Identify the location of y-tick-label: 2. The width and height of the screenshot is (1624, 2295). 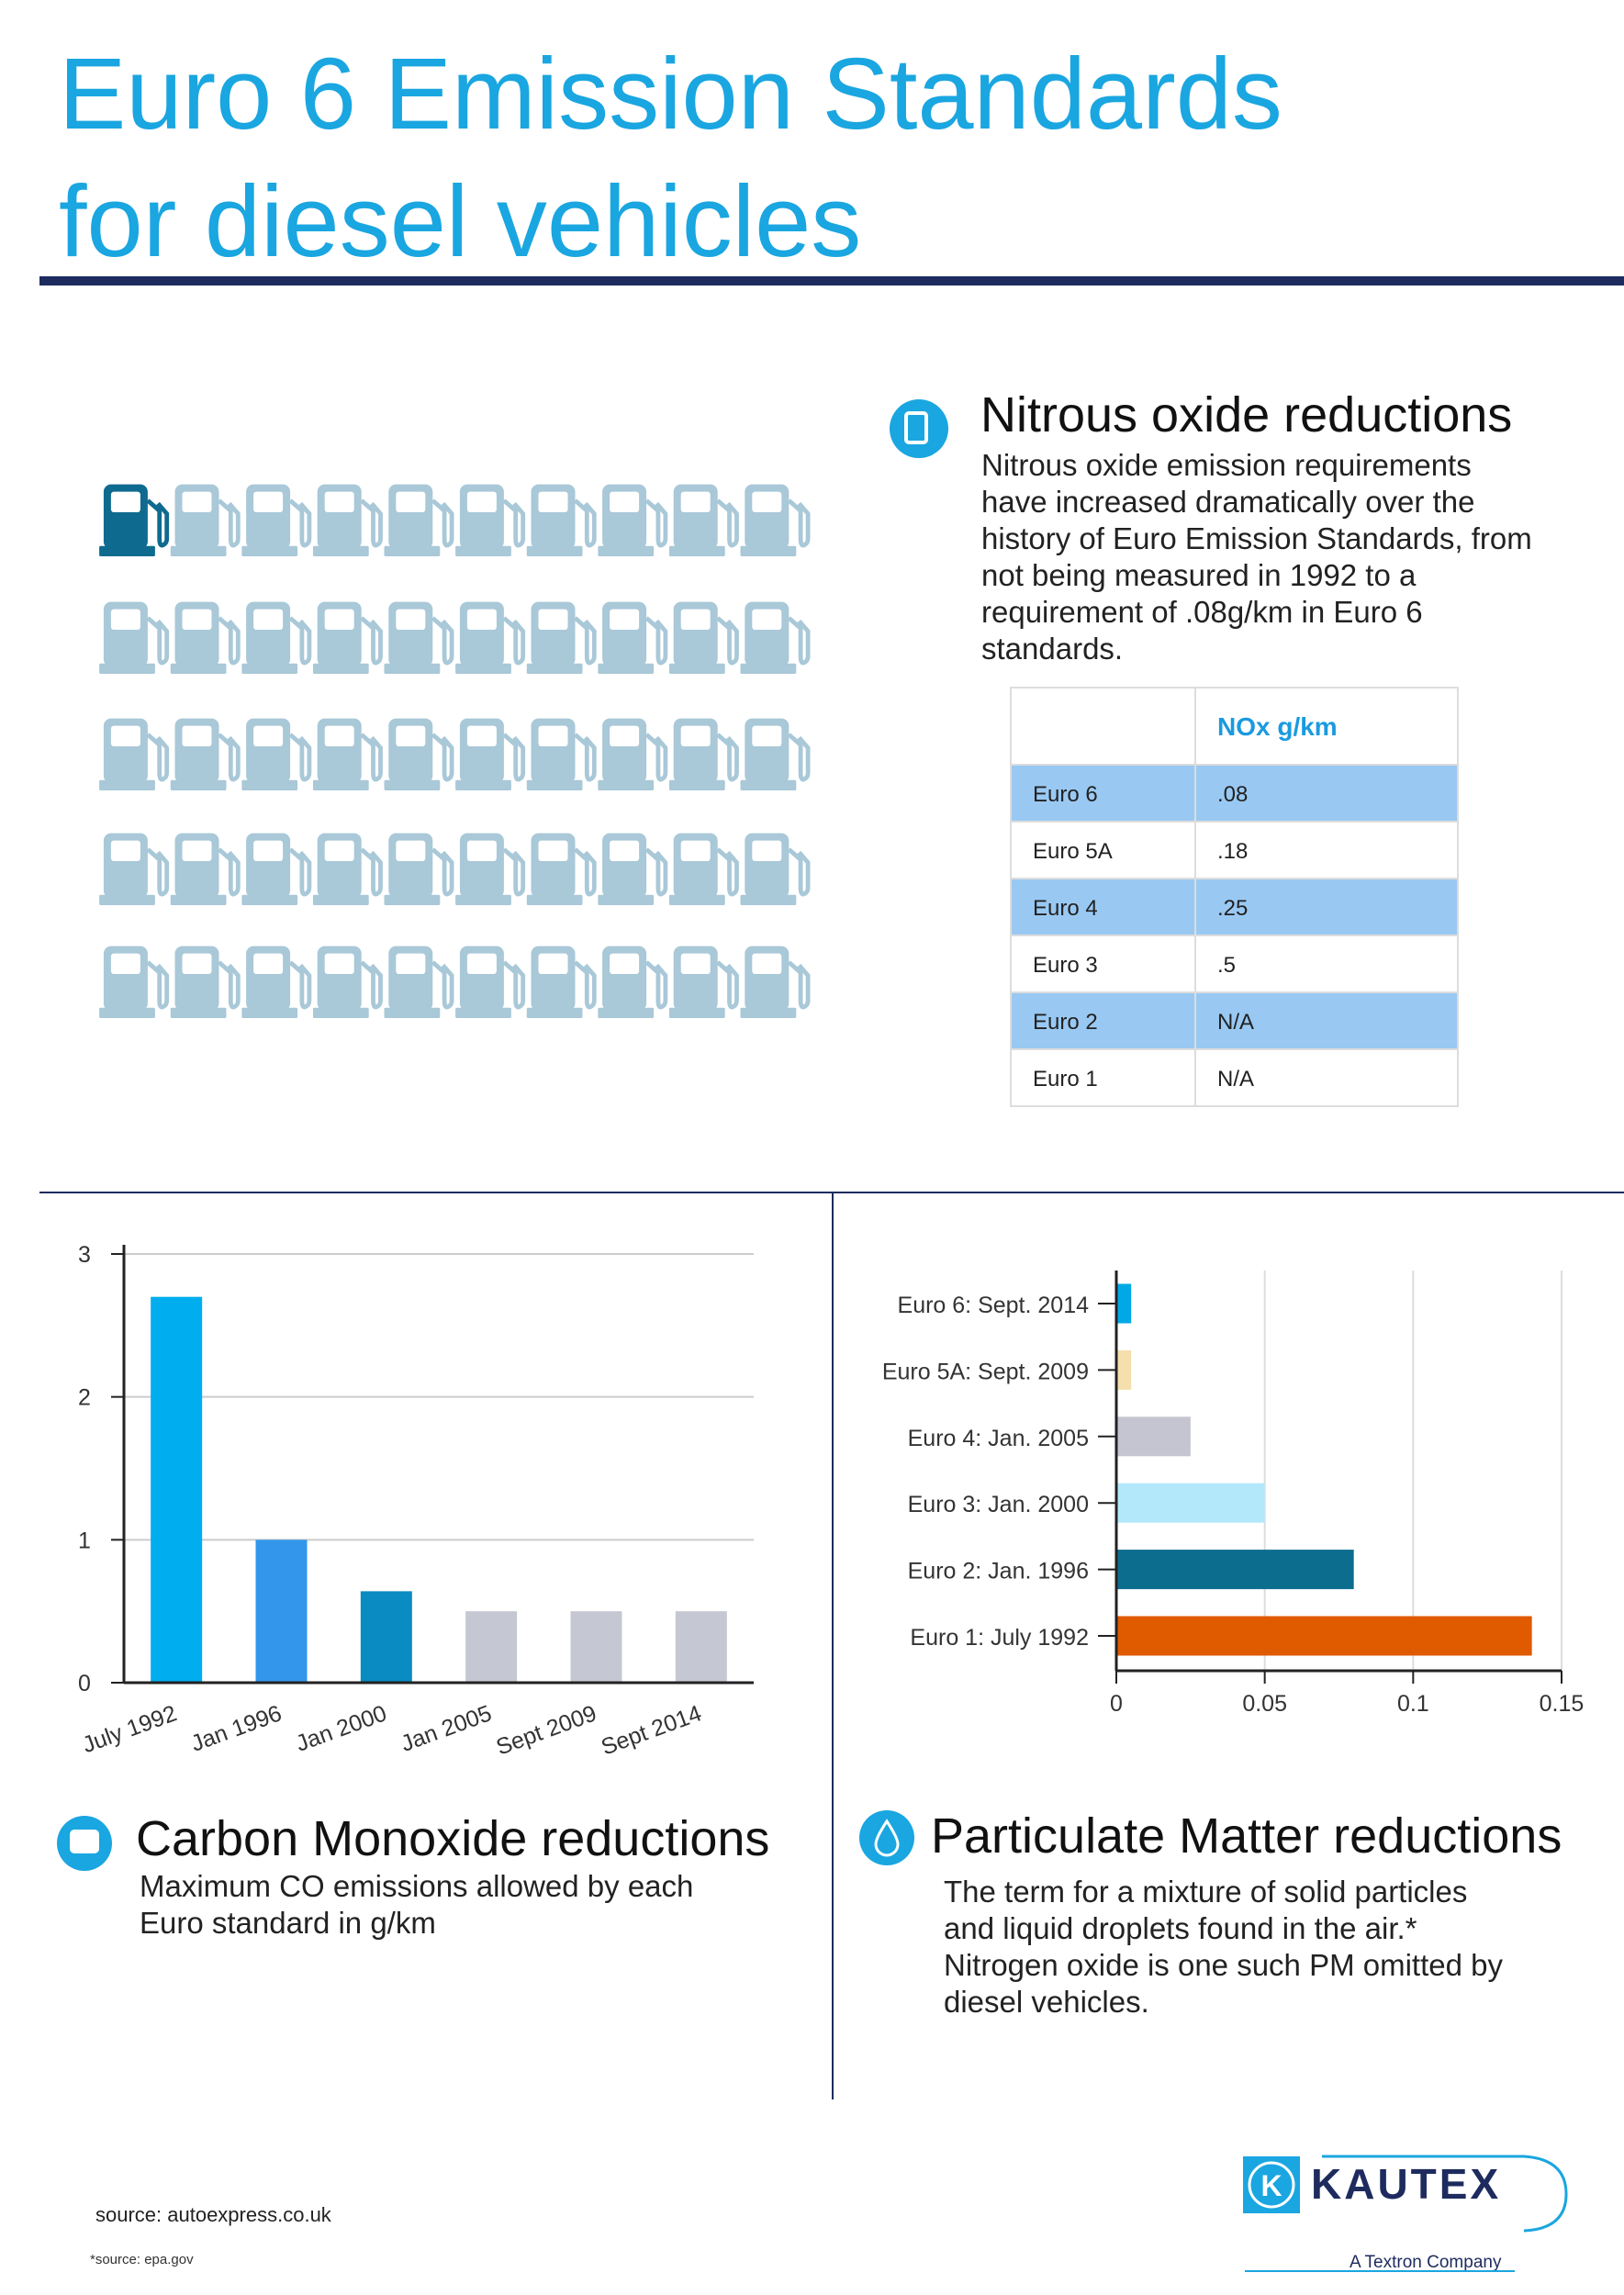
(84, 1398).